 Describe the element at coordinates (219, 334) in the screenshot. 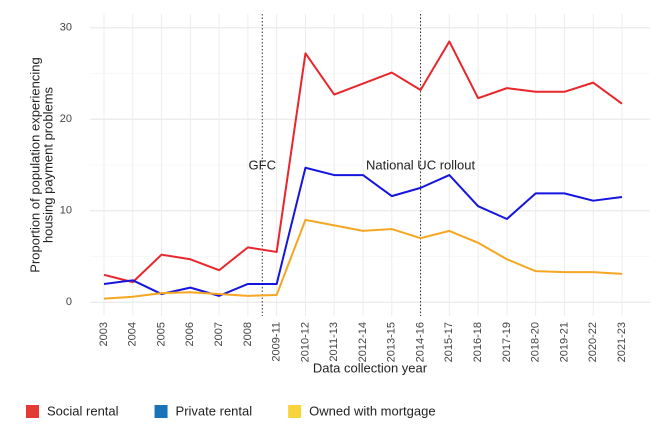

I see `x-tick-label: 2007` at that location.